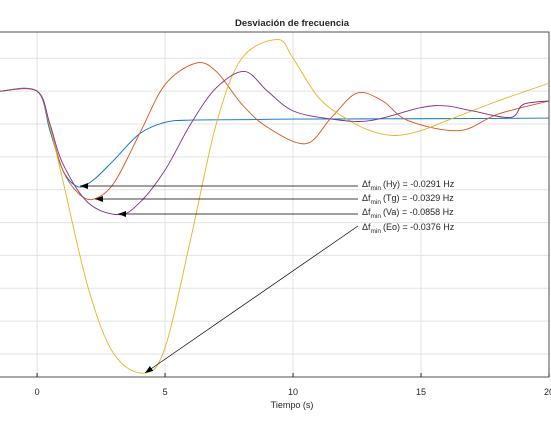 This screenshot has height=431, width=551. I want to click on chart-title: Desviación de frecuencia, so click(292, 23).